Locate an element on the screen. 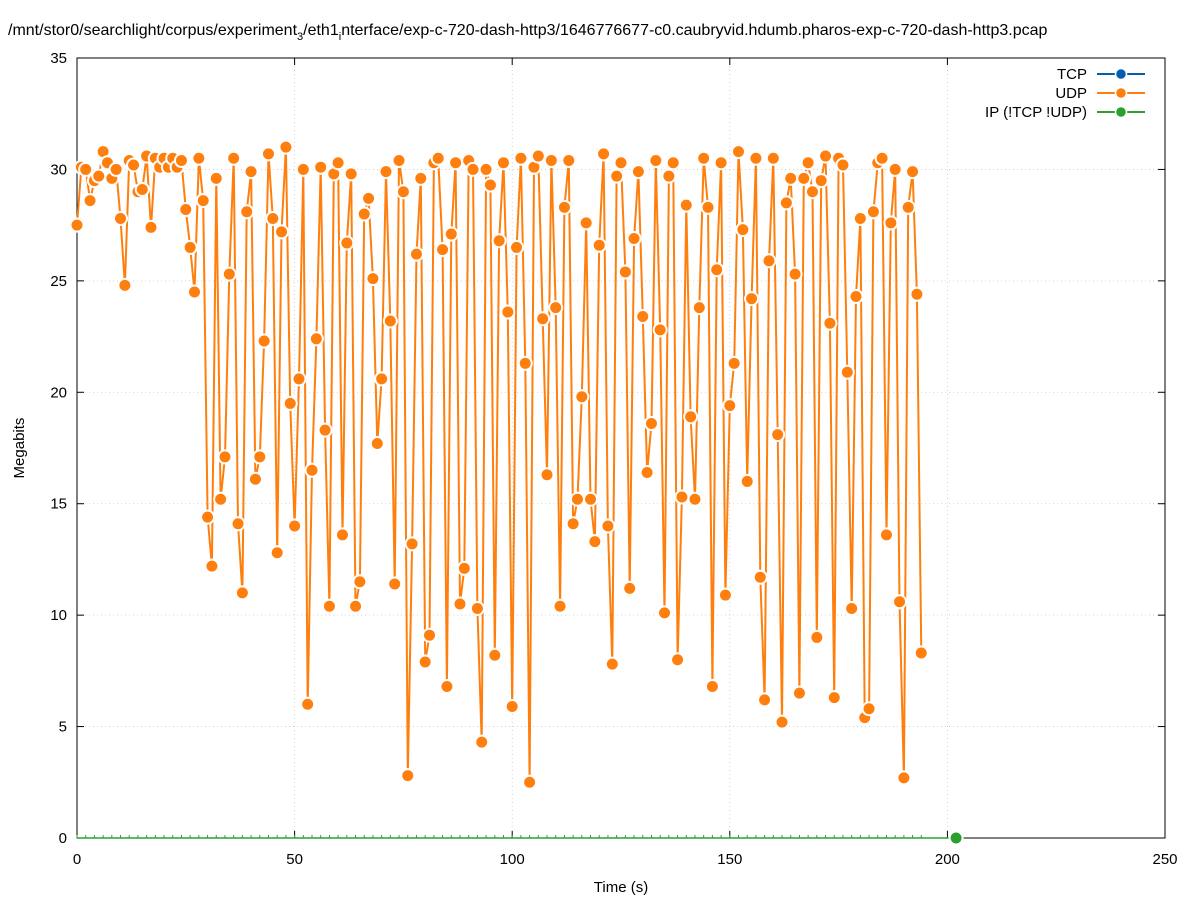 The image size is (1197, 905). x-tick-label: 250 is located at coordinates (1164, 859).